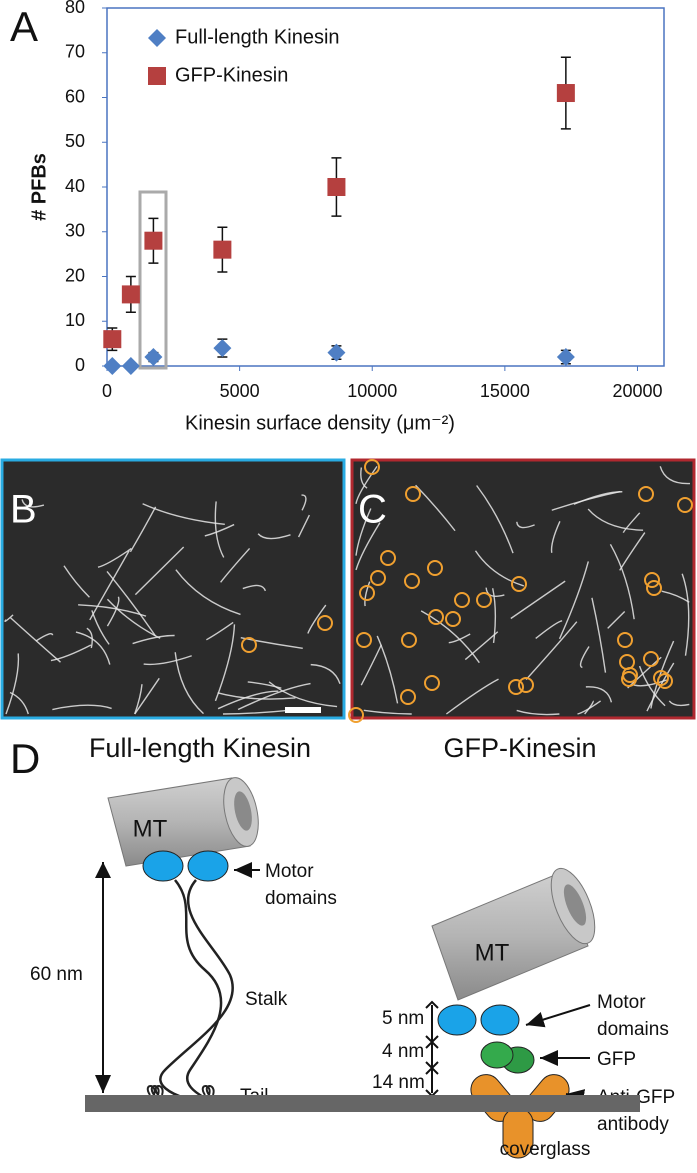 This screenshot has height=1173, width=697. I want to click on panel-label: A, so click(24, 26).